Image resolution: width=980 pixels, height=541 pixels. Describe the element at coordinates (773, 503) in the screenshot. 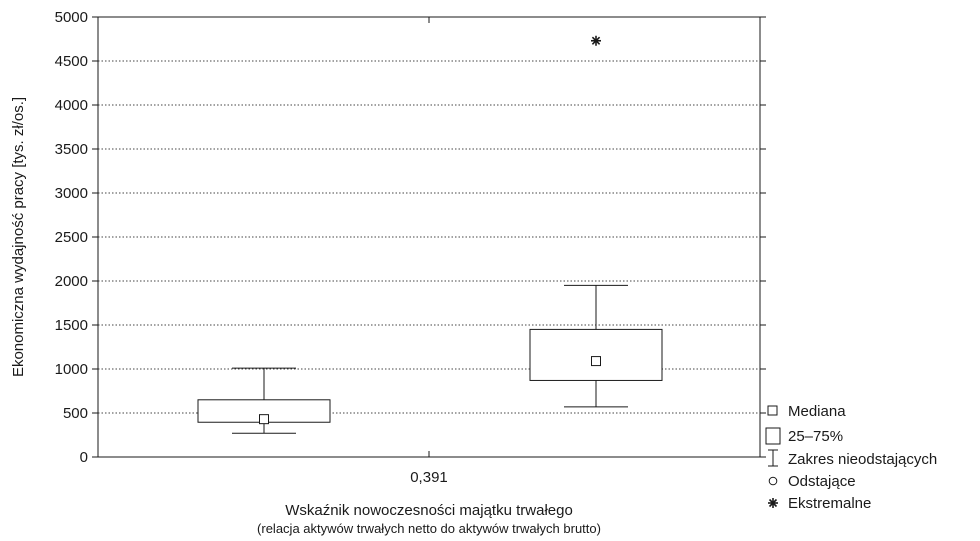

I see `legend-extreme-icon` at that location.